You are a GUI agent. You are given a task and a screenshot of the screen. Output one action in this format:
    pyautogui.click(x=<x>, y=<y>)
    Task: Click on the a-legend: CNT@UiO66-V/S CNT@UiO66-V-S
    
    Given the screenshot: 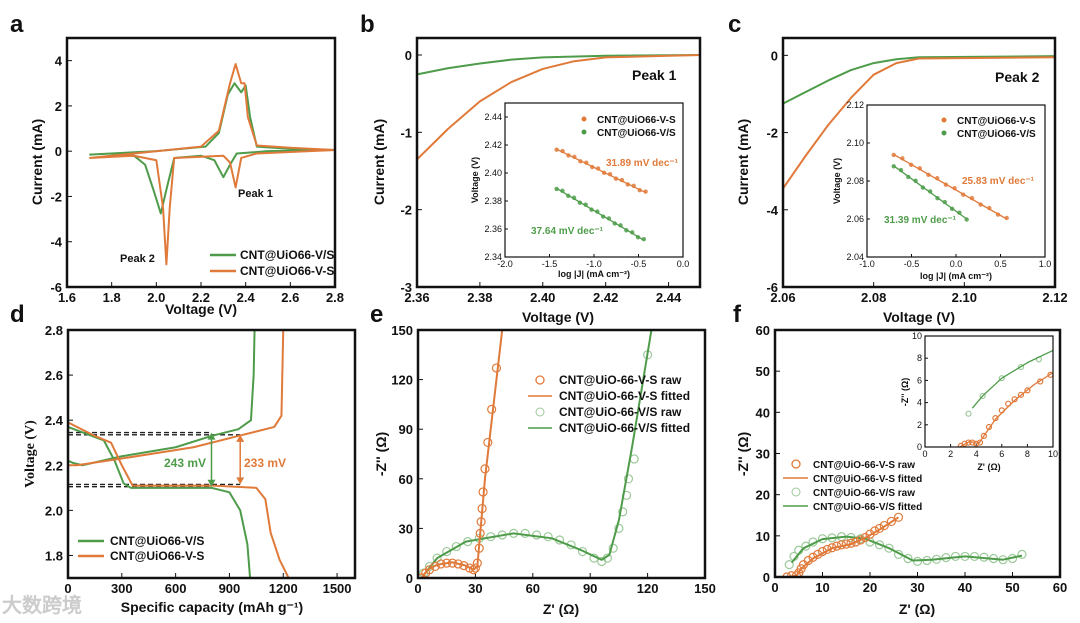 What is the action you would take?
    pyautogui.click(x=272, y=263)
    